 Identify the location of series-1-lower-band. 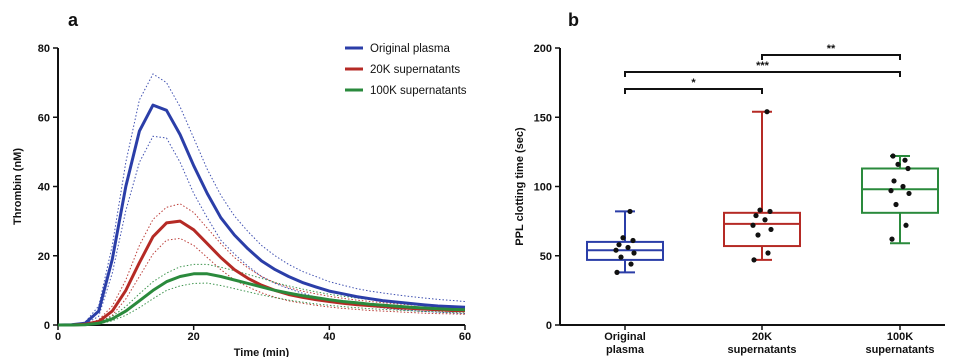
(262, 281).